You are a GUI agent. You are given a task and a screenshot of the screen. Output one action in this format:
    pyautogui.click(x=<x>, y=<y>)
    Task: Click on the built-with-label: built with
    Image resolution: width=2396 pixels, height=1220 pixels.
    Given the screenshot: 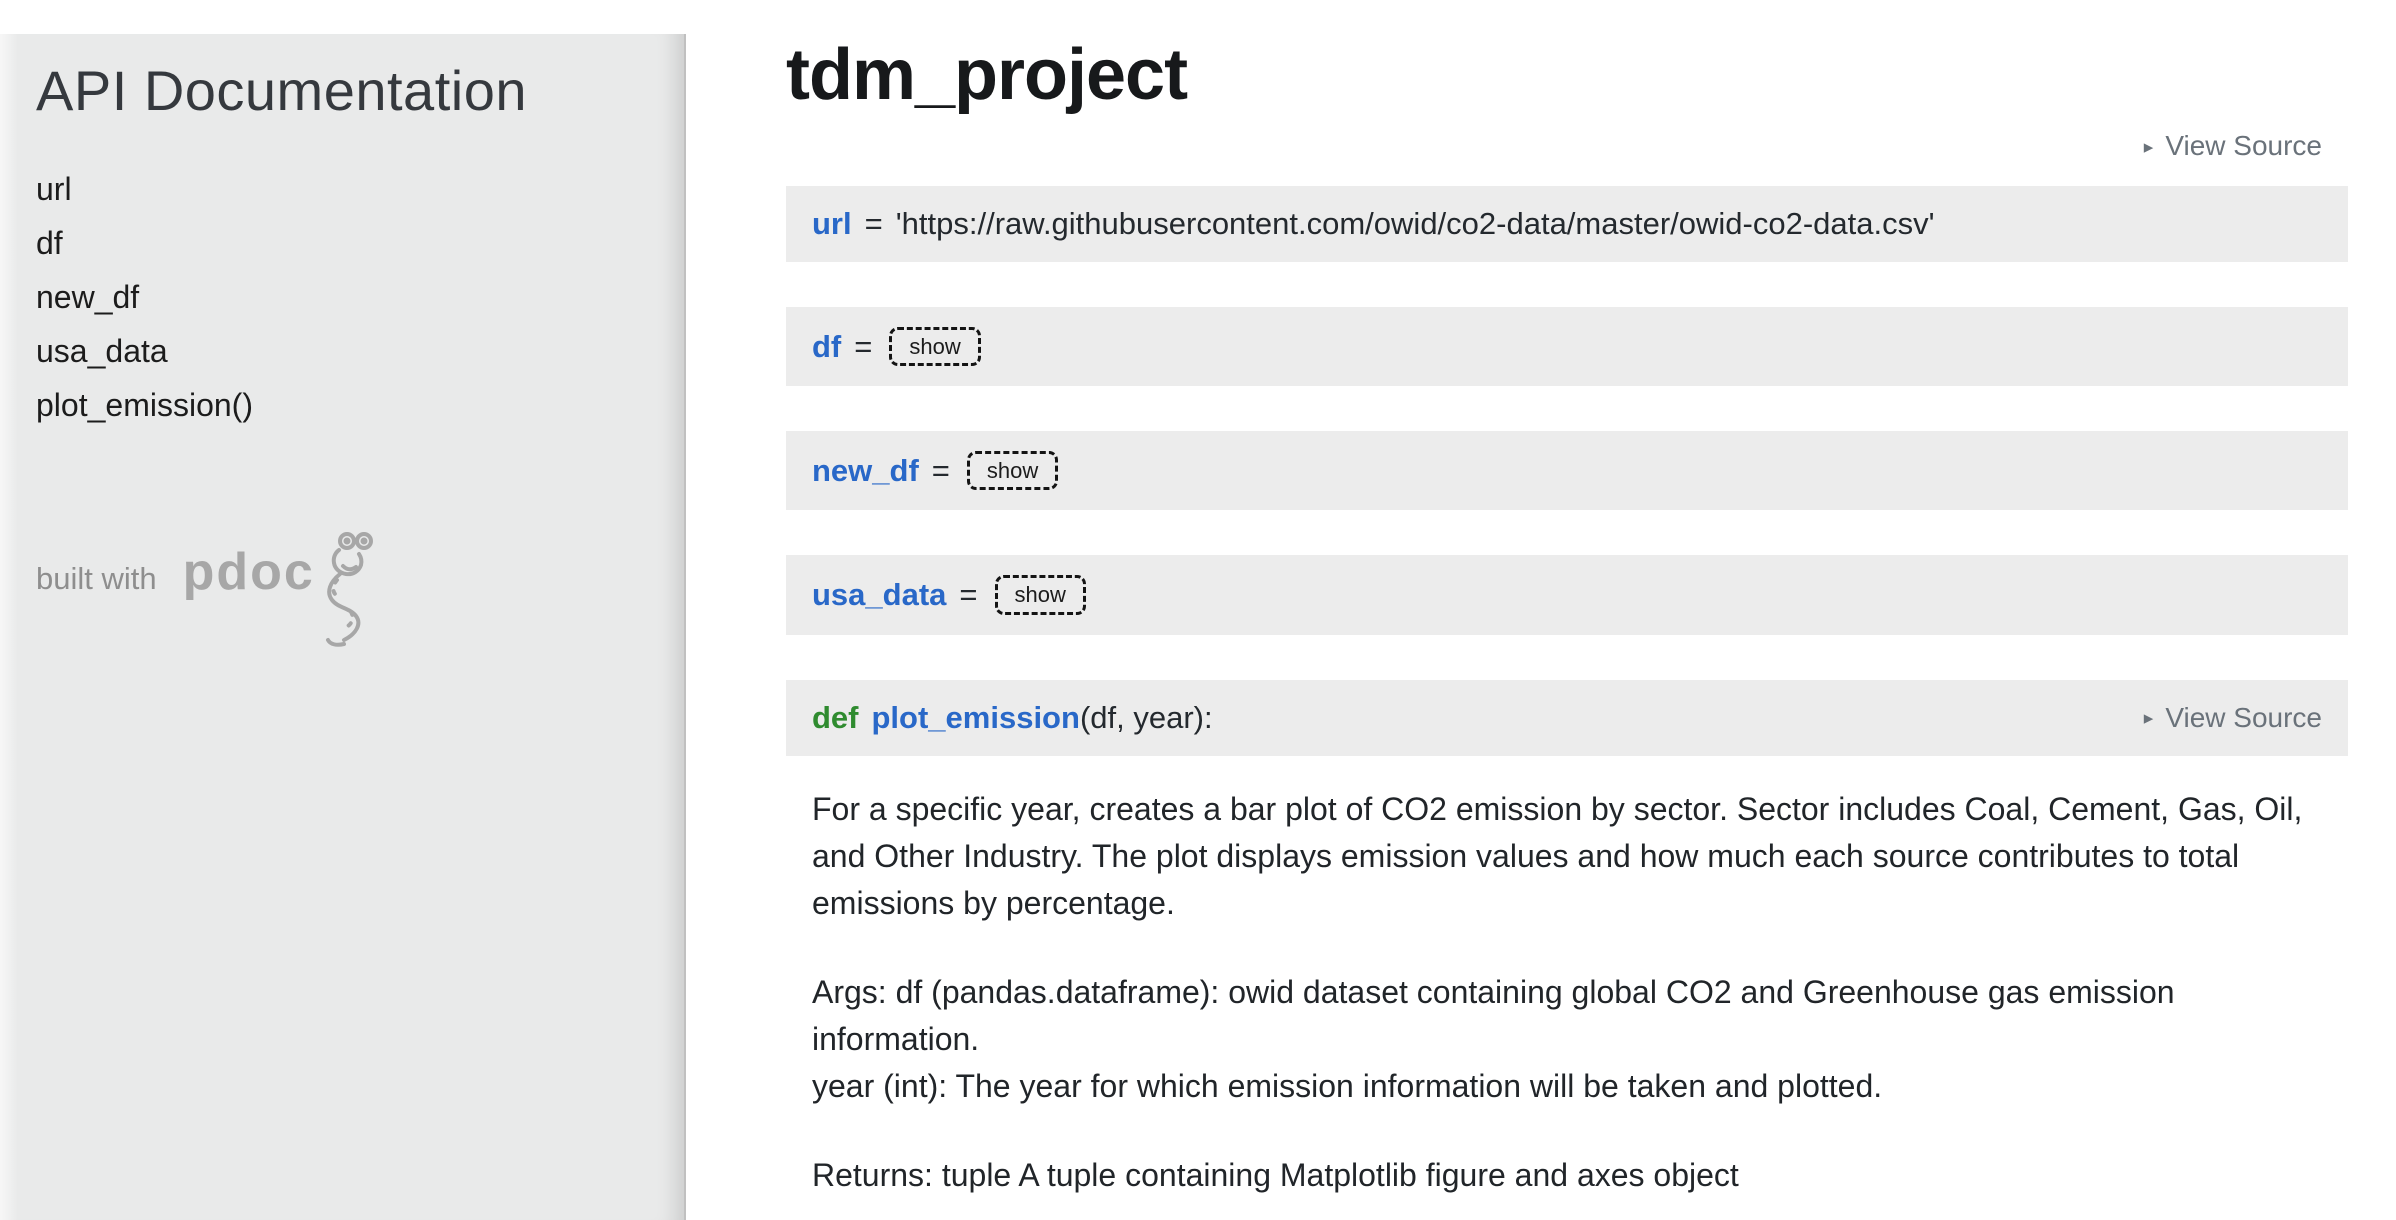 What is the action you would take?
    pyautogui.click(x=96, y=578)
    